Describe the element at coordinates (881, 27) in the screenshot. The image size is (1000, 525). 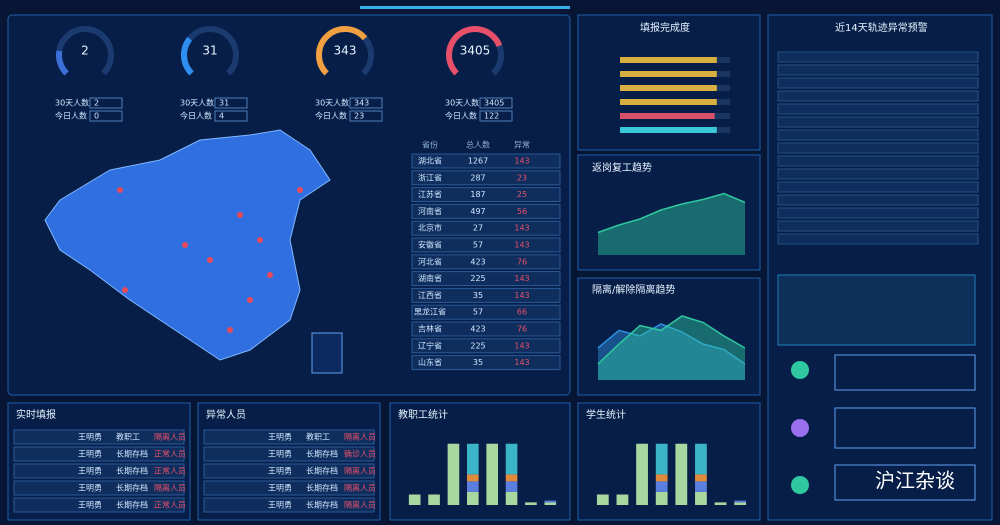
I see `panel-title: 近14天轨迹异常预警` at that location.